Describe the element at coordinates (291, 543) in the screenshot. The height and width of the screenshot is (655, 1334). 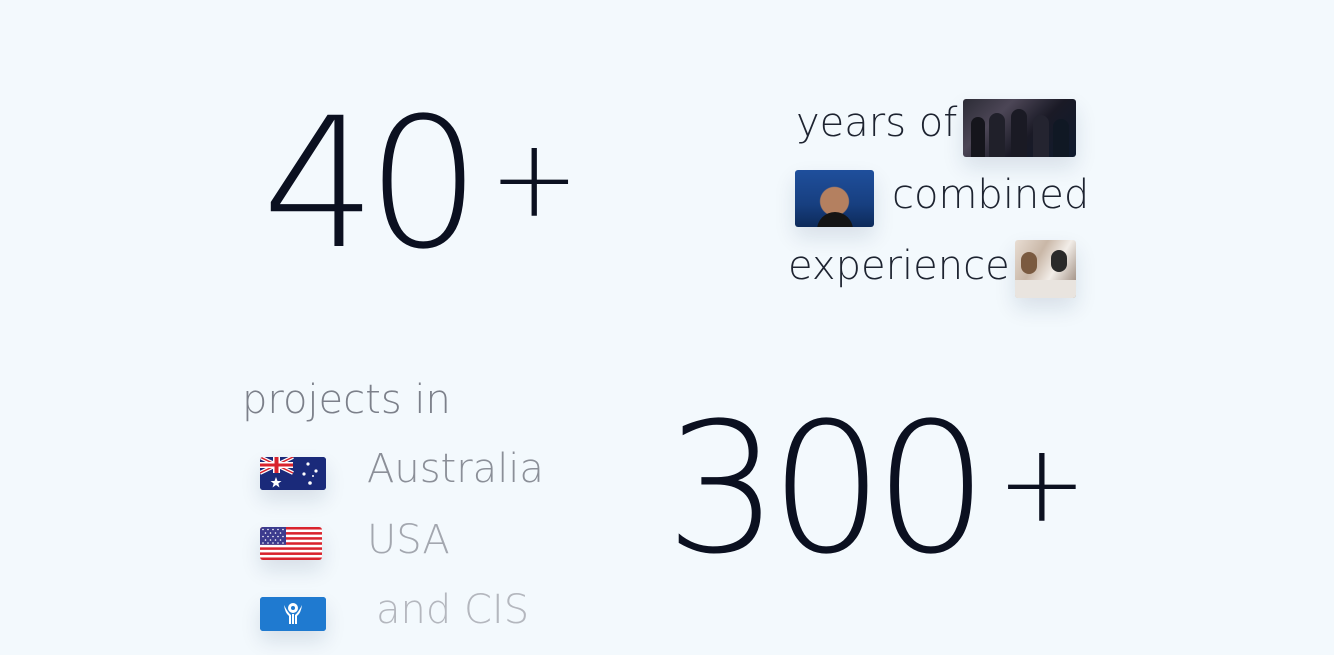
I see `usa-flag-icon` at that location.